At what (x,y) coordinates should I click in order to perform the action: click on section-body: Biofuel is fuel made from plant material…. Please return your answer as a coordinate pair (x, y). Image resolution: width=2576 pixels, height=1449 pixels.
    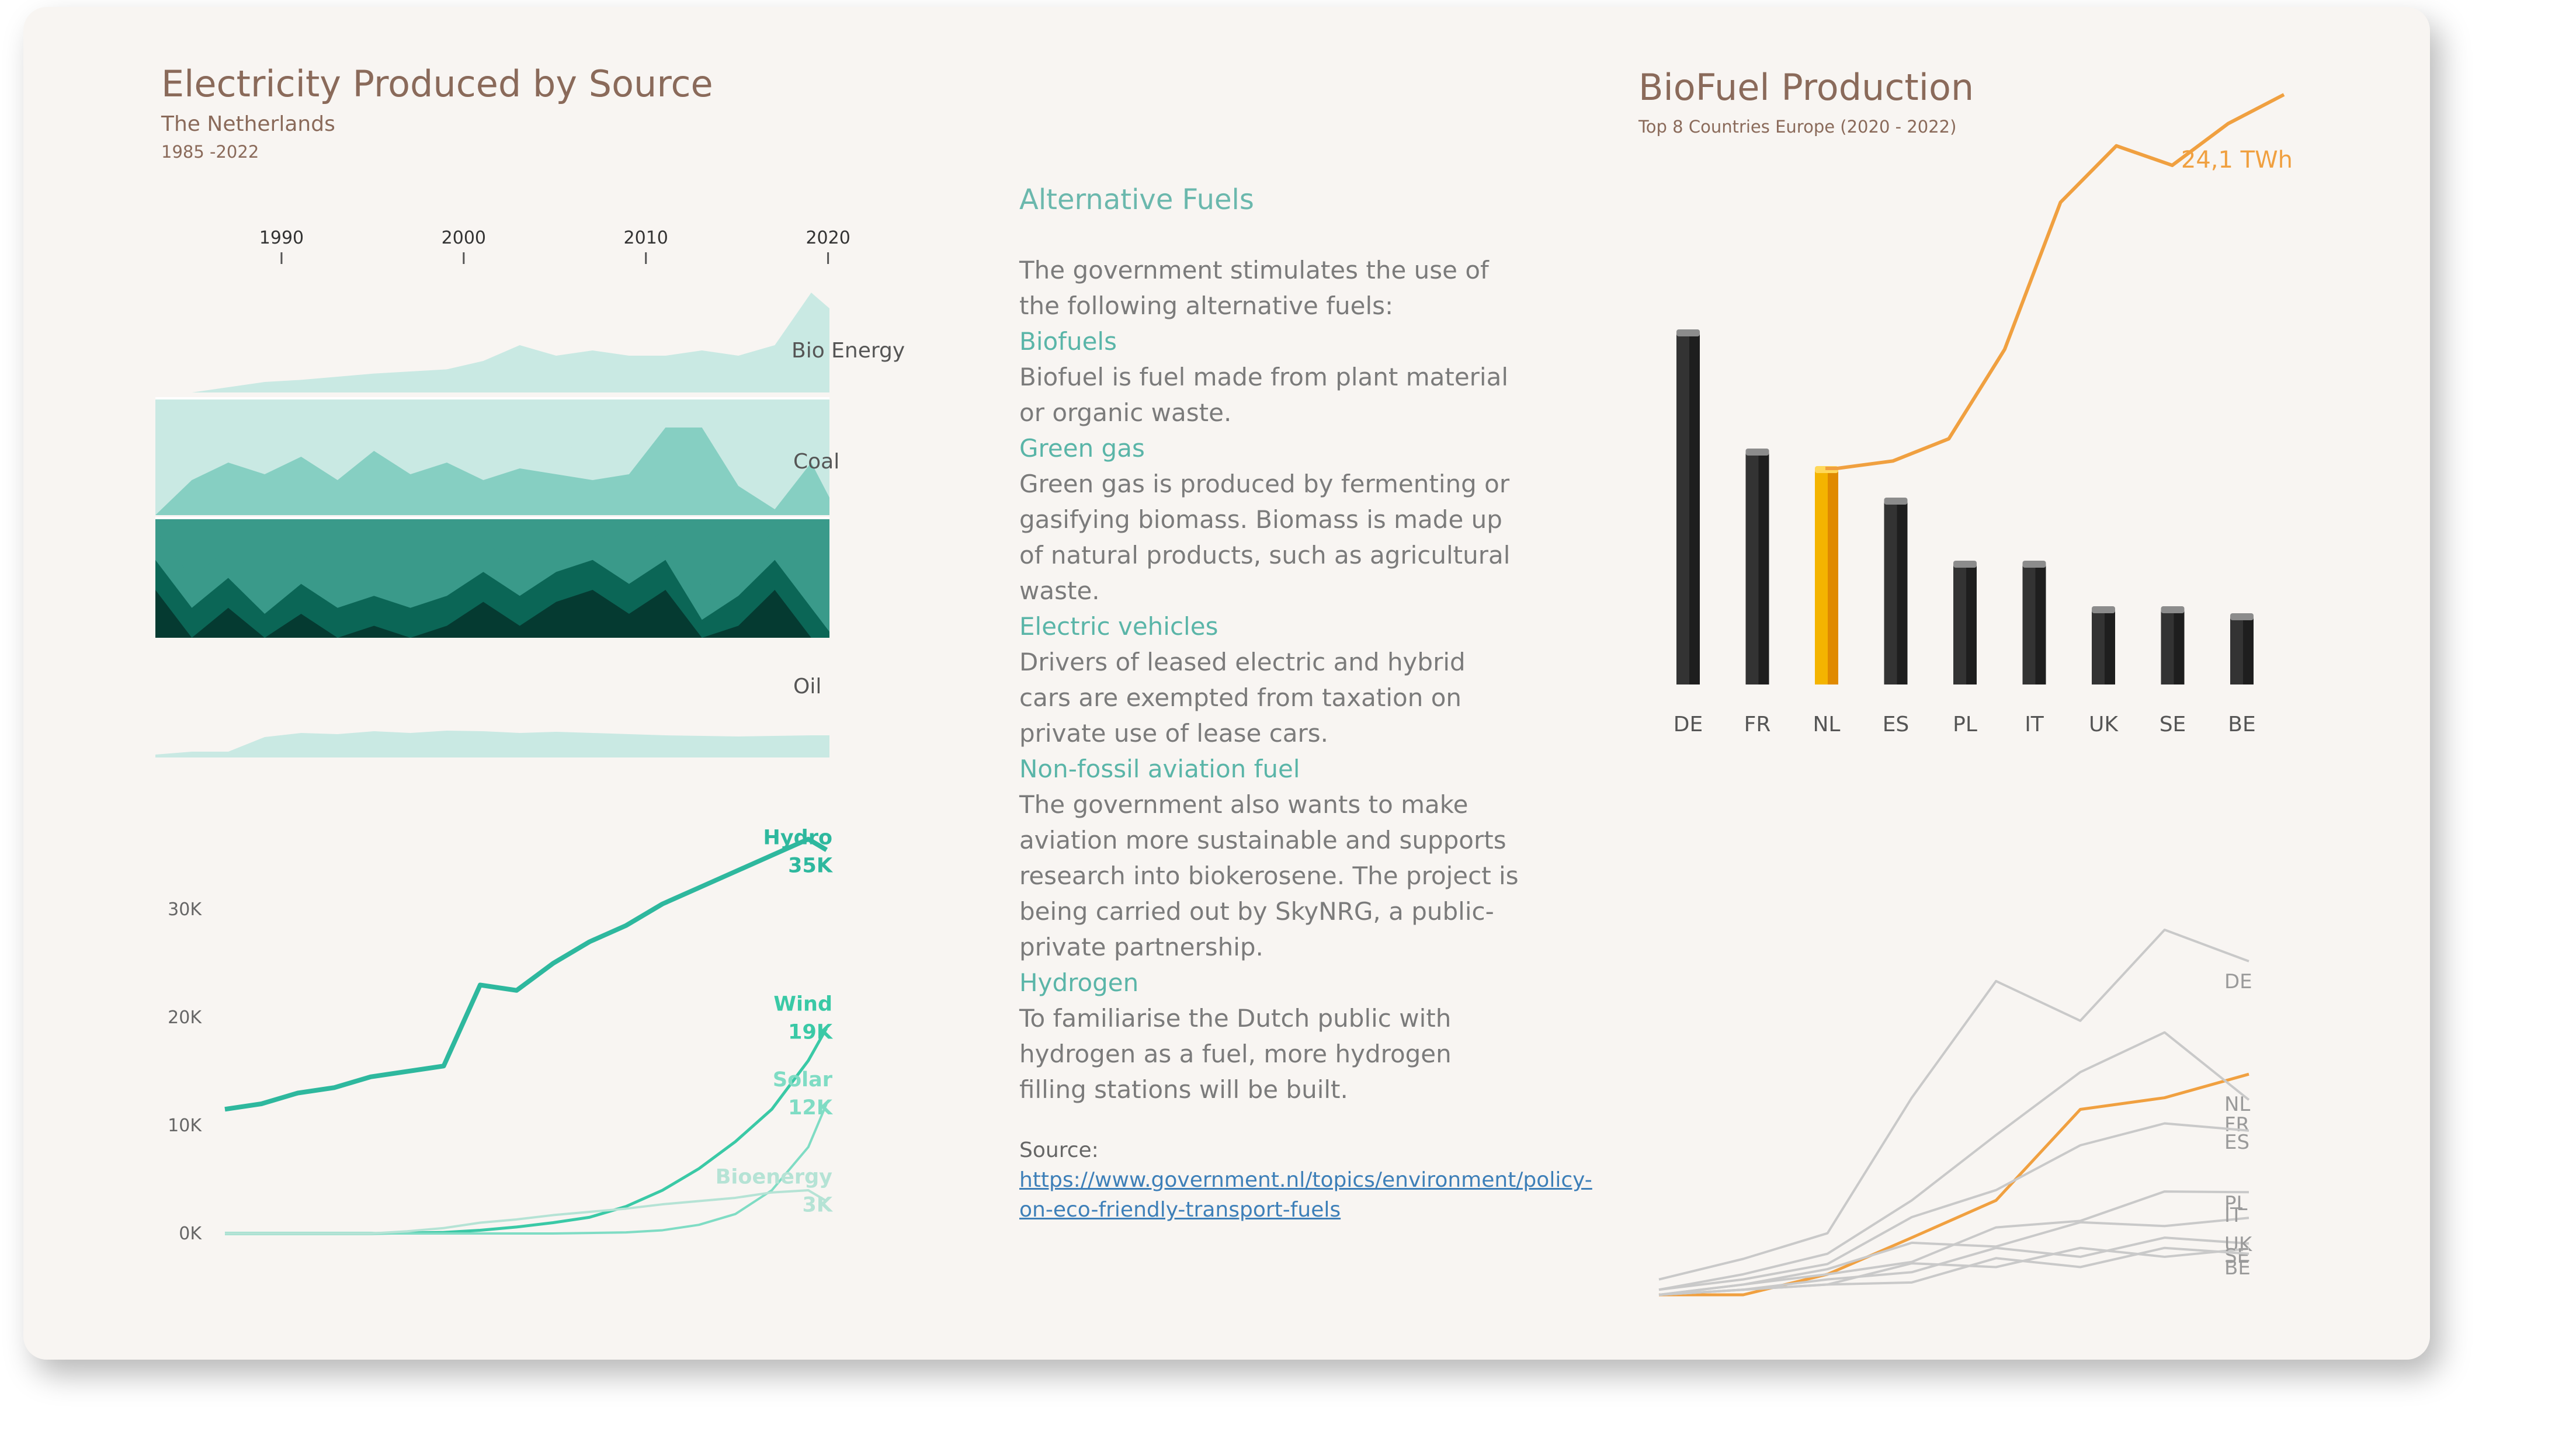
    Looking at the image, I should click on (1264, 395).